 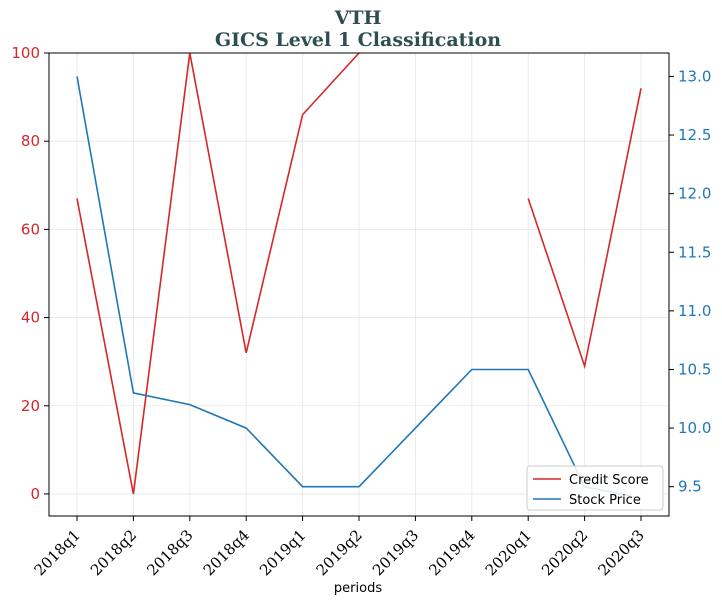 I want to click on legend-label: Stock Price, so click(x=605, y=500).